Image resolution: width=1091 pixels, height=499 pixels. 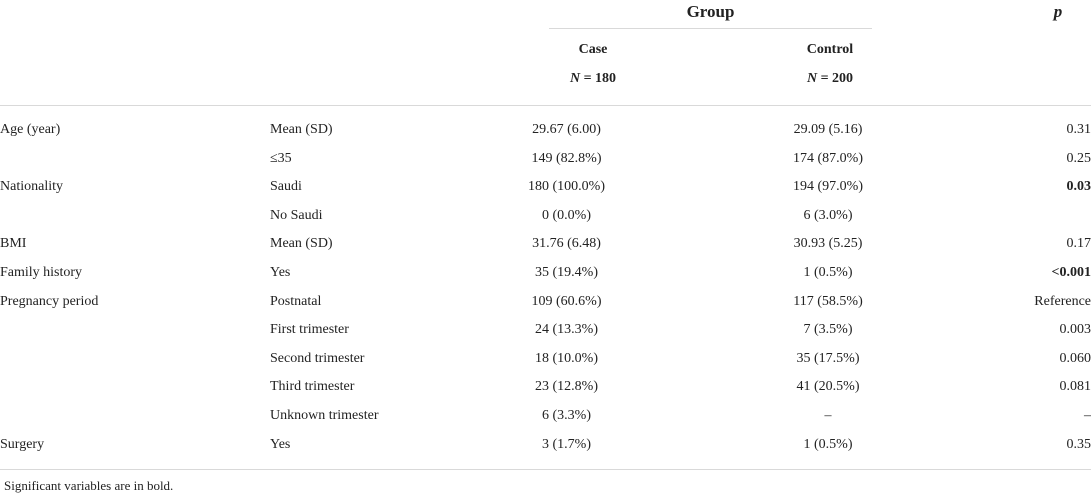 I want to click on row-control-value: 29.09 (5.16), so click(x=828, y=129).